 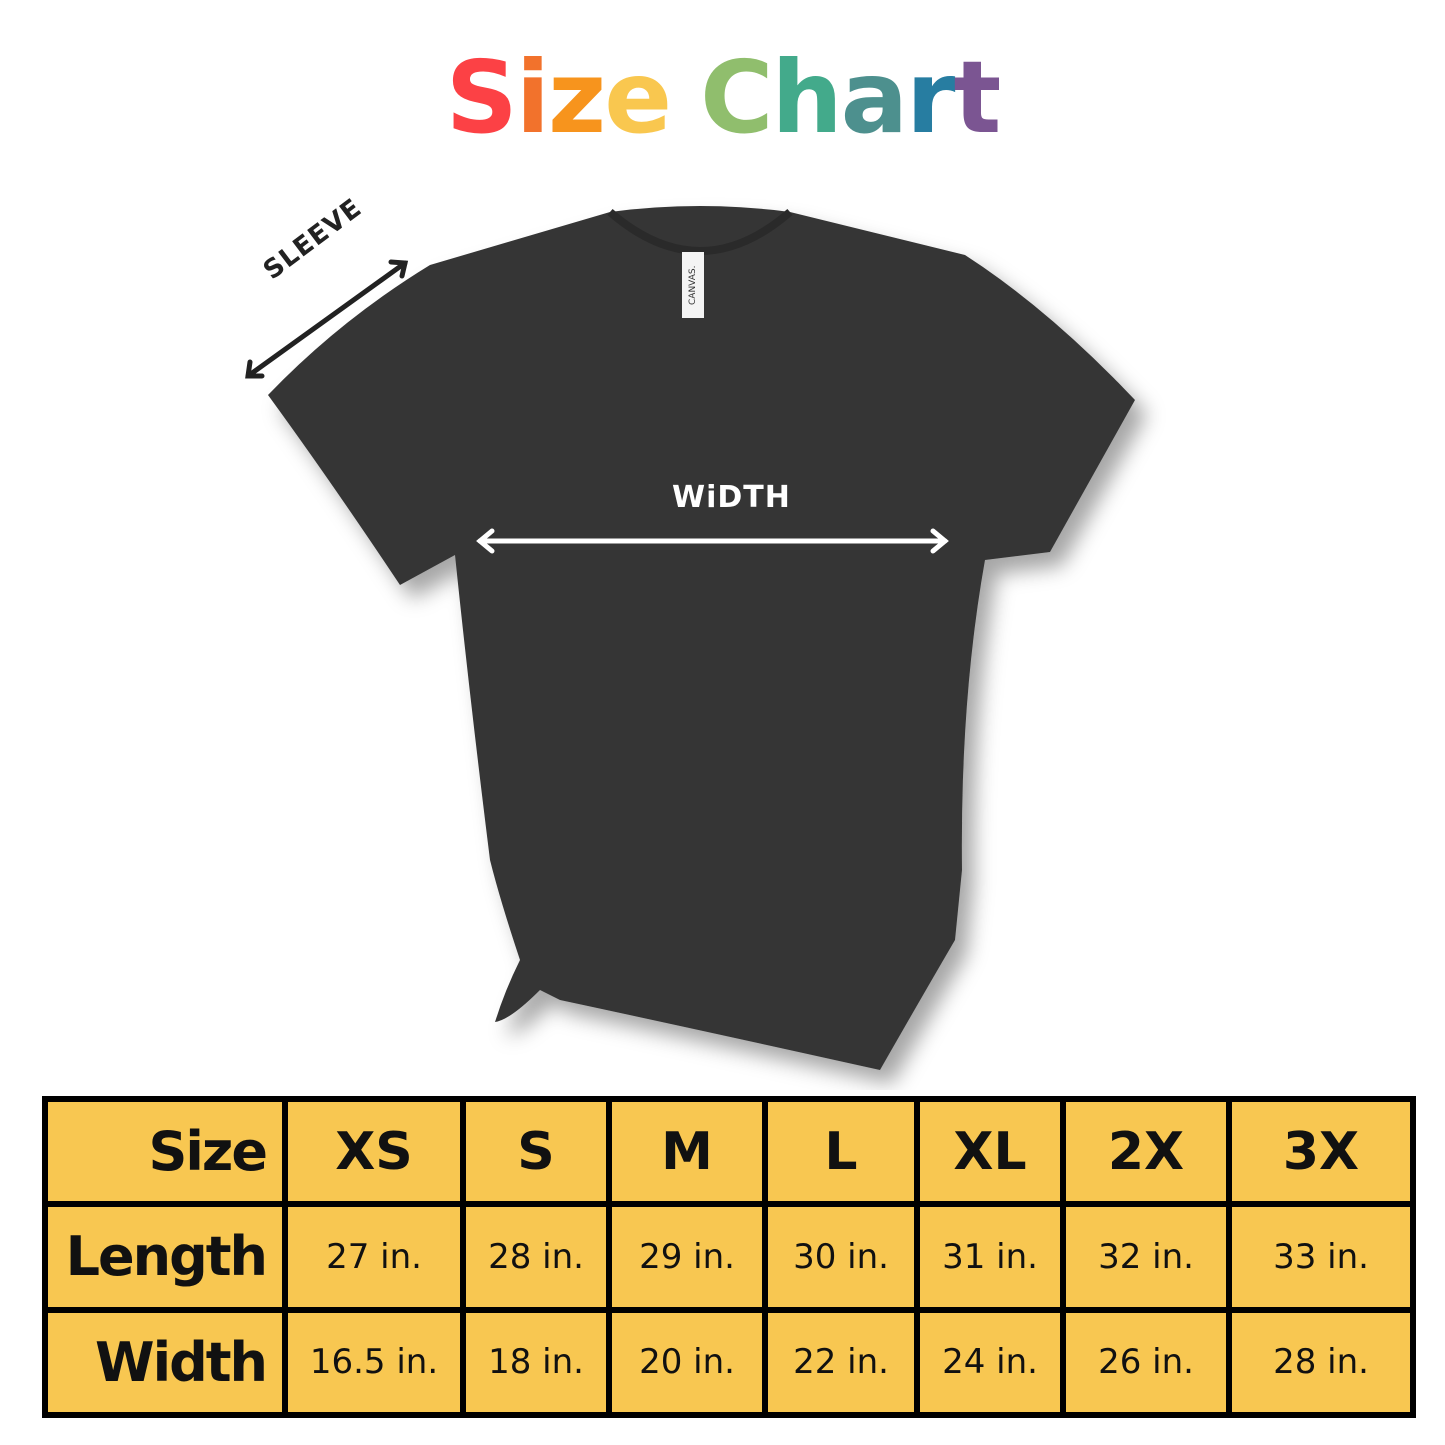 I want to click on neckline, so click(x=700, y=231).